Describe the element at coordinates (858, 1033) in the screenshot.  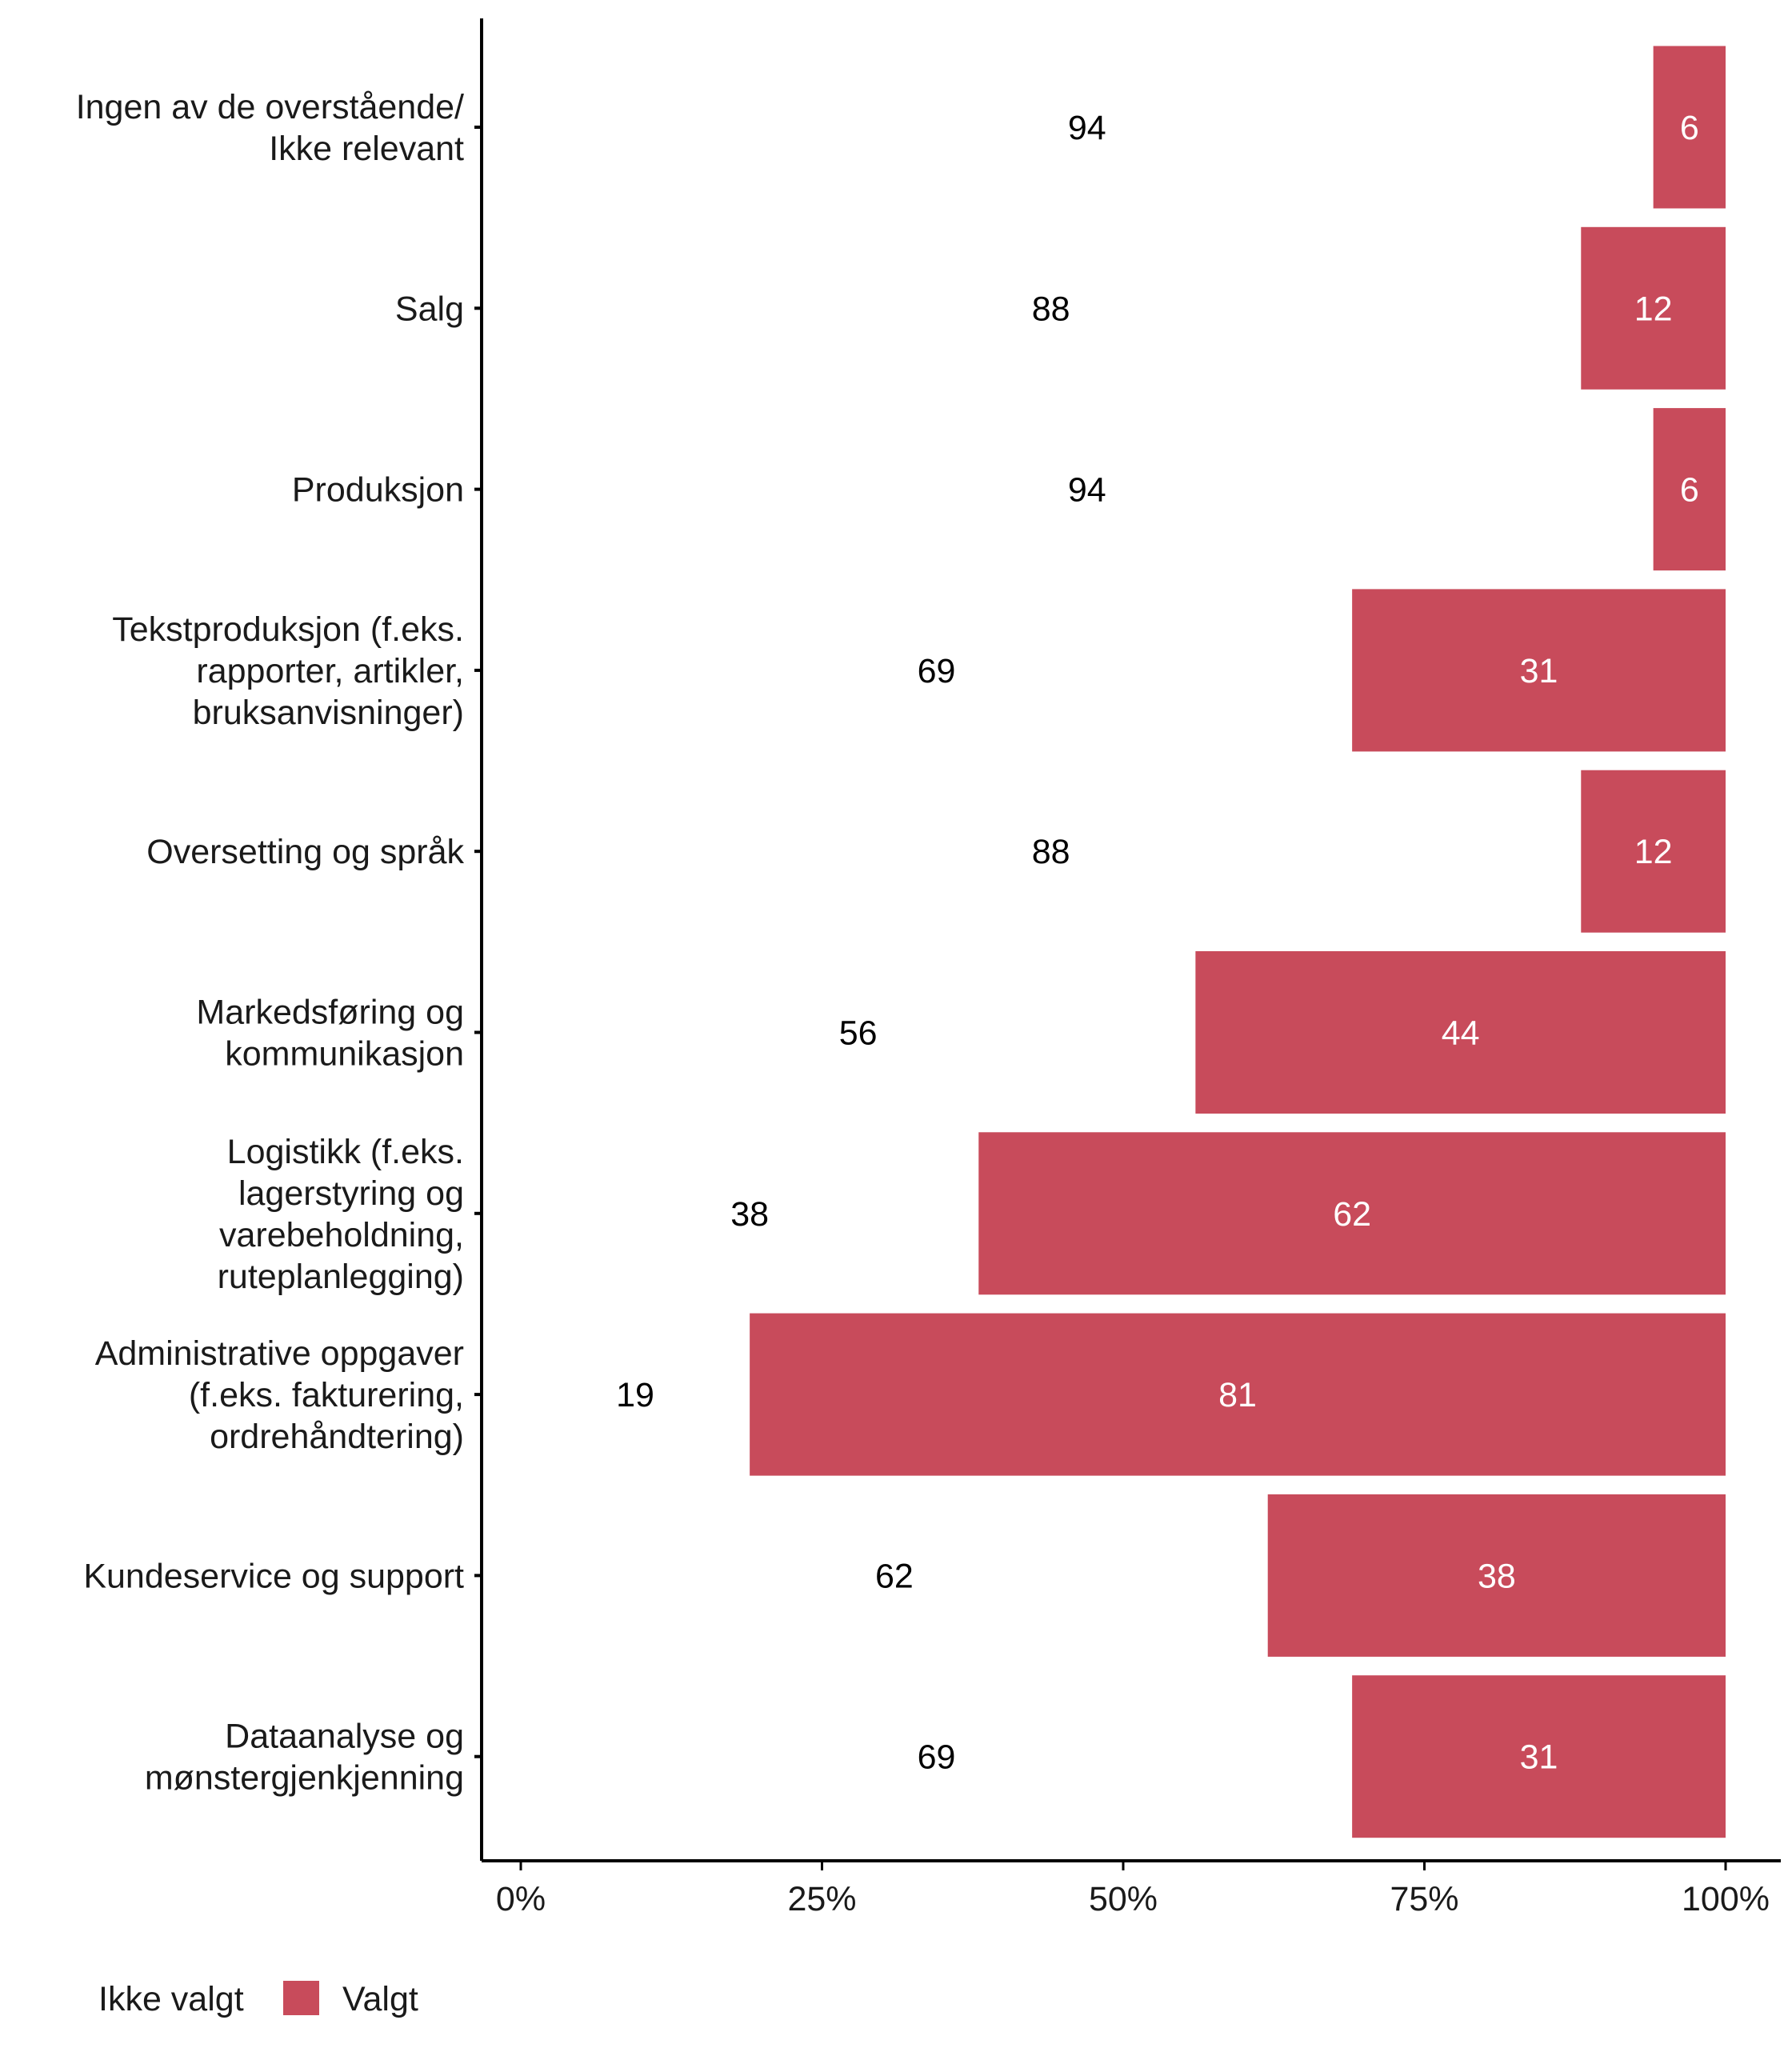
I see `data-label: 56` at that location.